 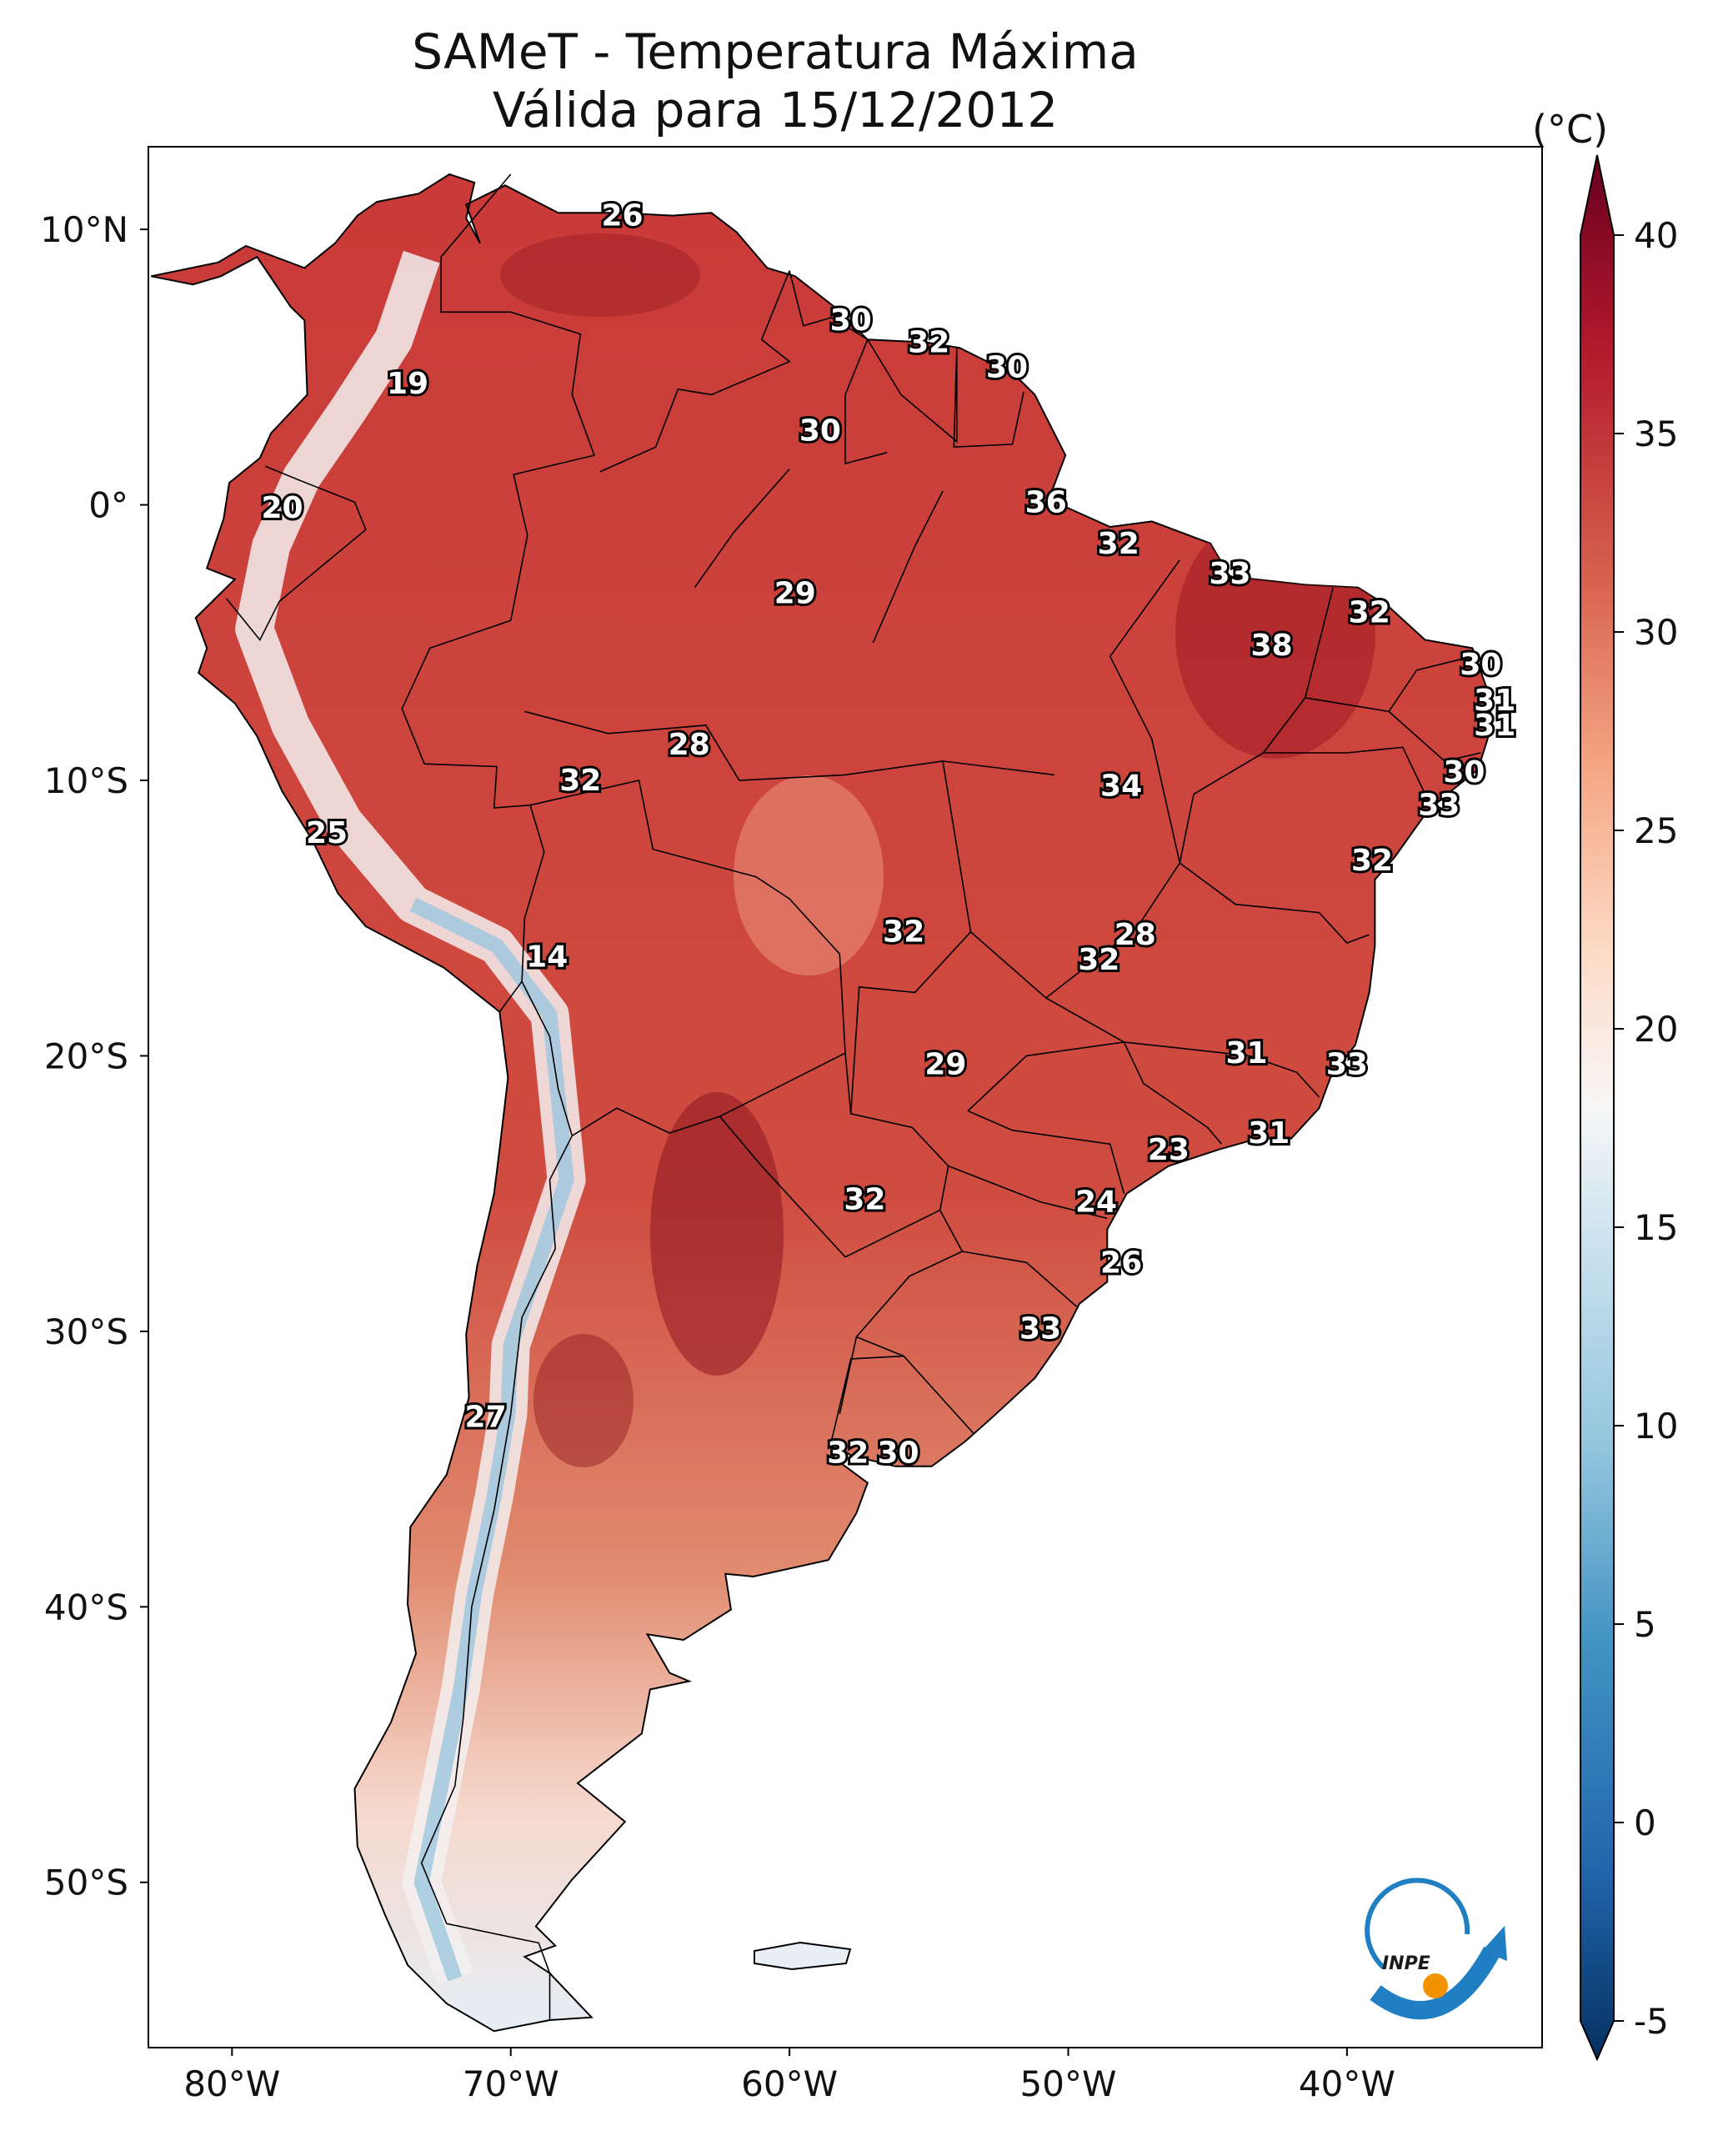 What do you see at coordinates (1571, 129) in the screenshot?
I see `colorbar-unit: (°C)` at bounding box center [1571, 129].